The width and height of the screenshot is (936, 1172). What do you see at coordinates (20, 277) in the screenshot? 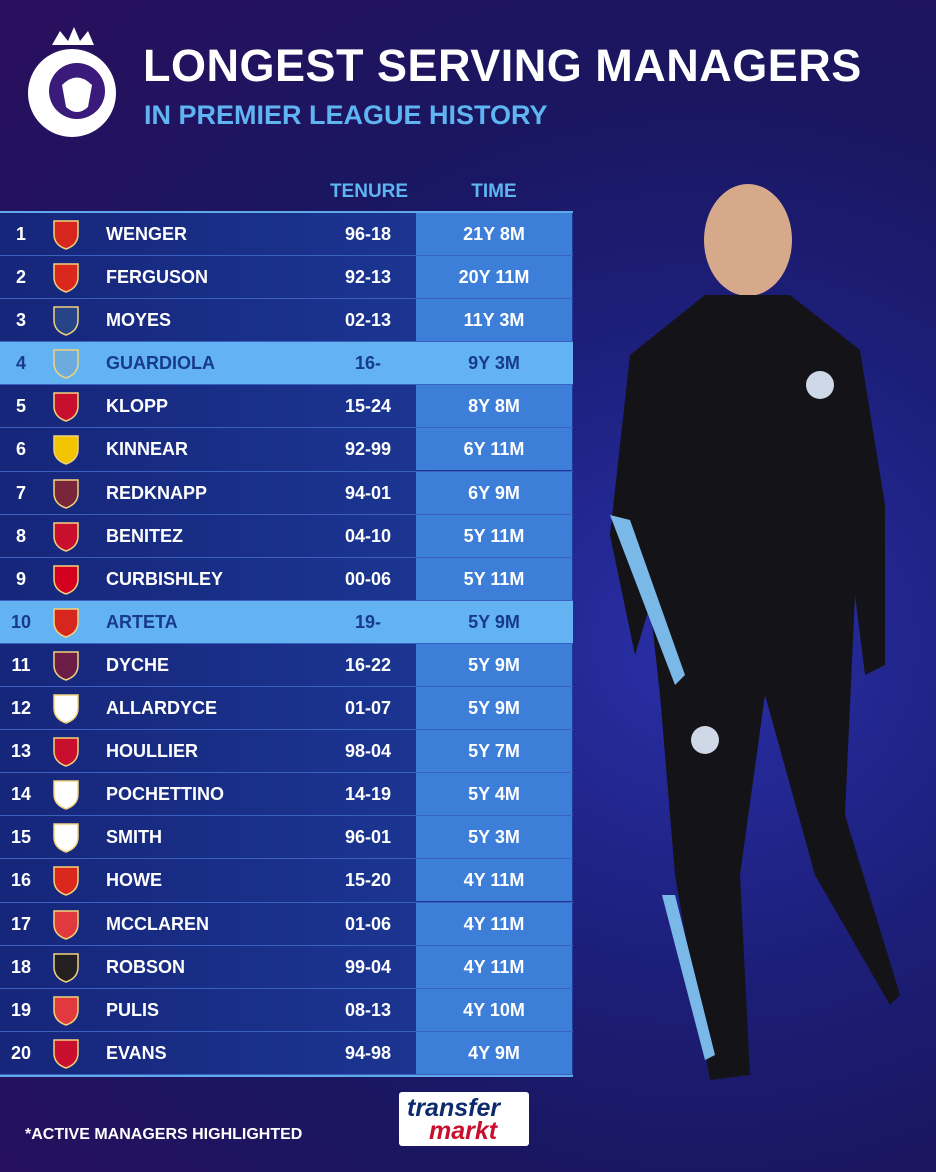
I see `rank: 2` at bounding box center [20, 277].